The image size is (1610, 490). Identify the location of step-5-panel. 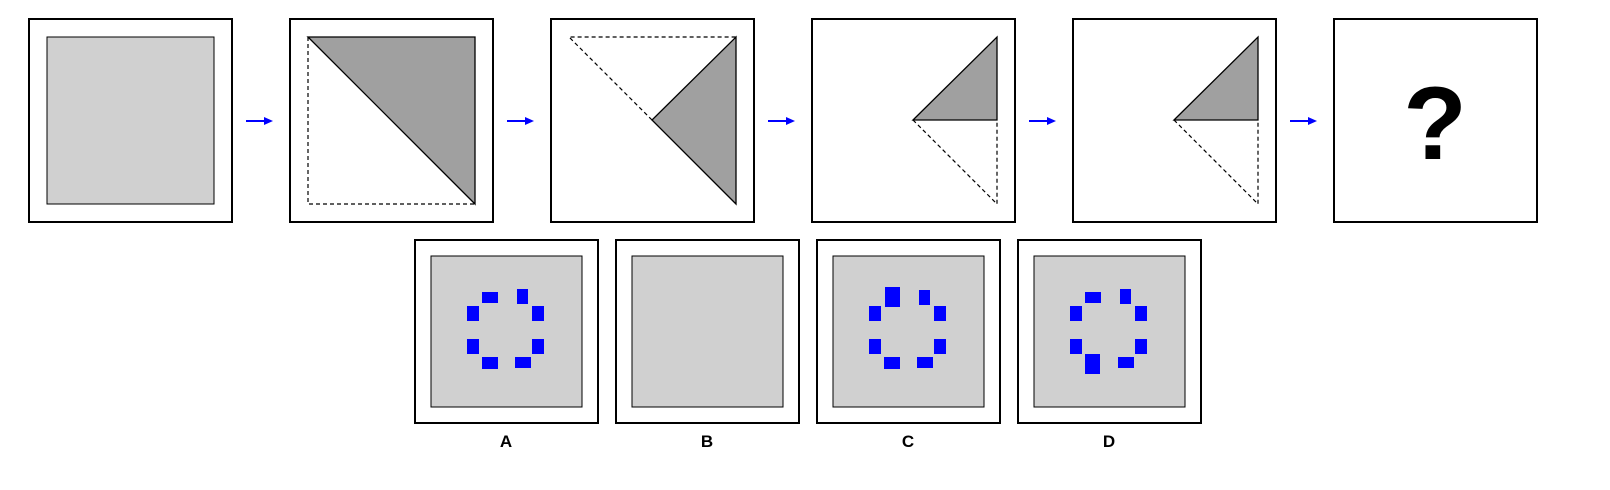
(1174, 120).